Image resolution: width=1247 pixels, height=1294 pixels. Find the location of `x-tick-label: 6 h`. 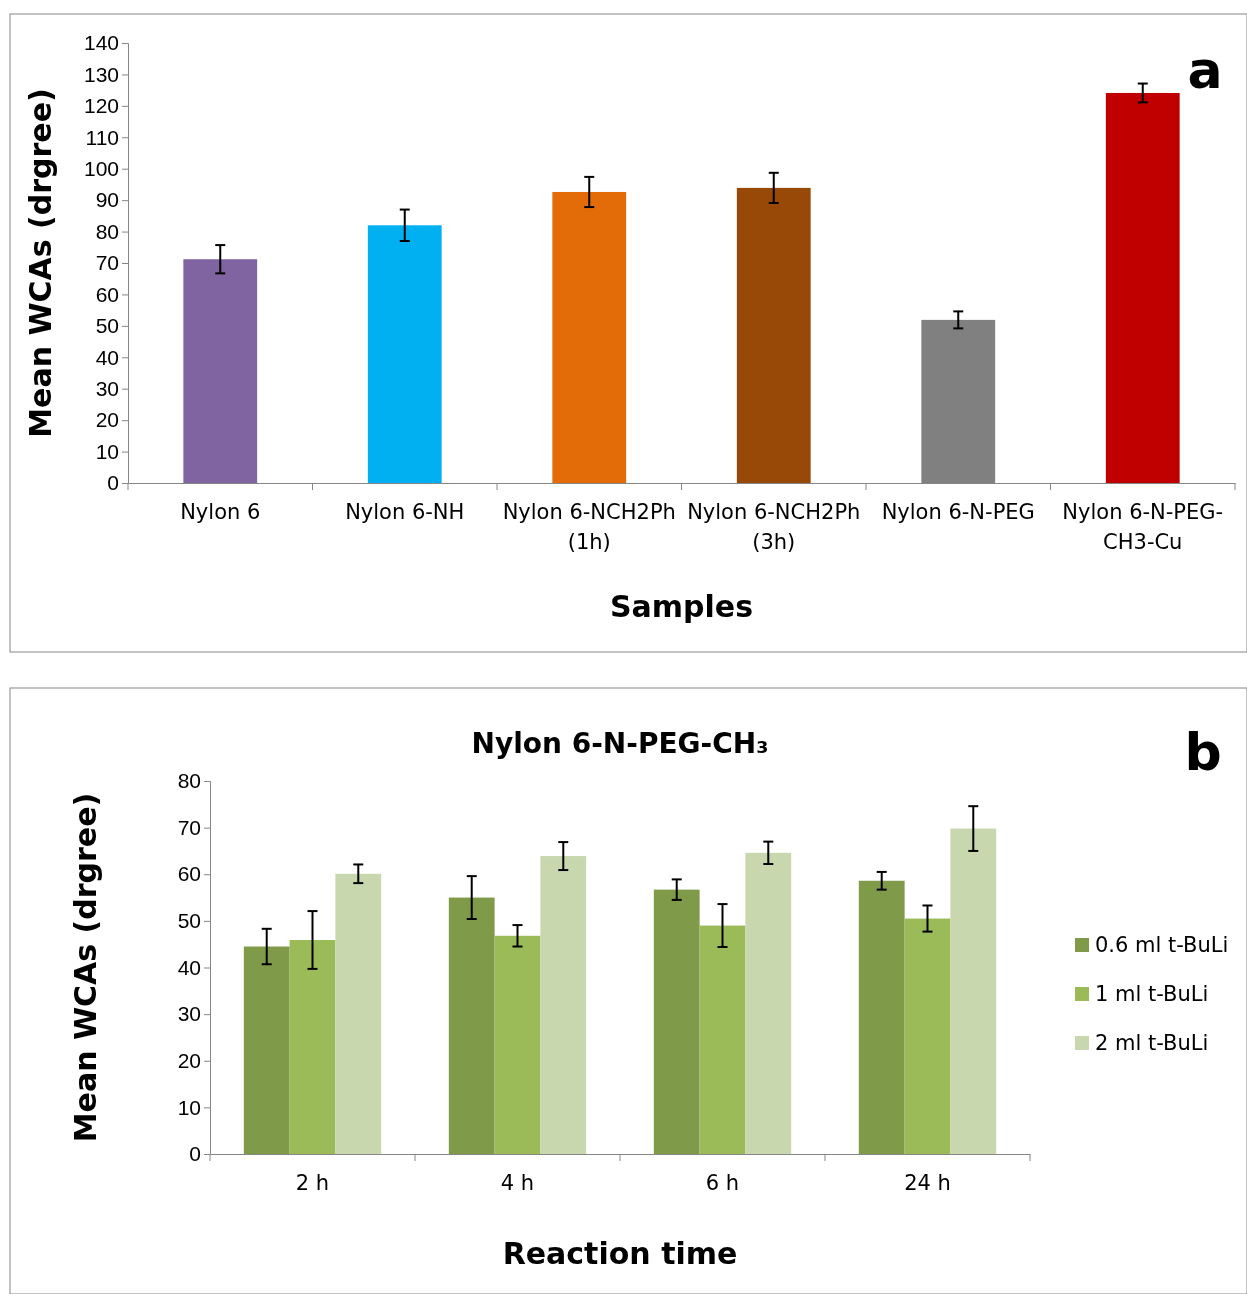

x-tick-label: 6 h is located at coordinates (722, 1183).